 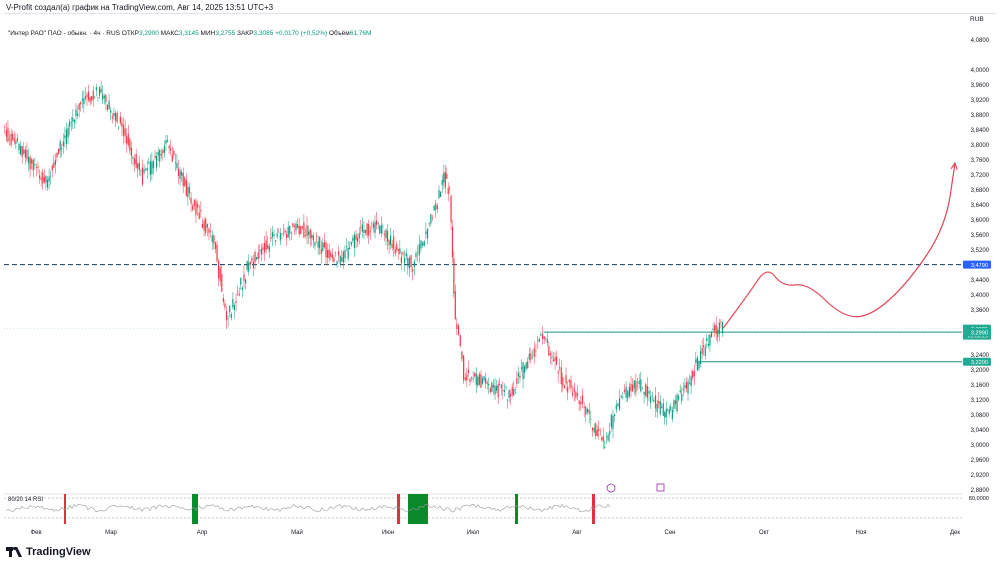 I want to click on volume-label: Объём, so click(x=339, y=33).